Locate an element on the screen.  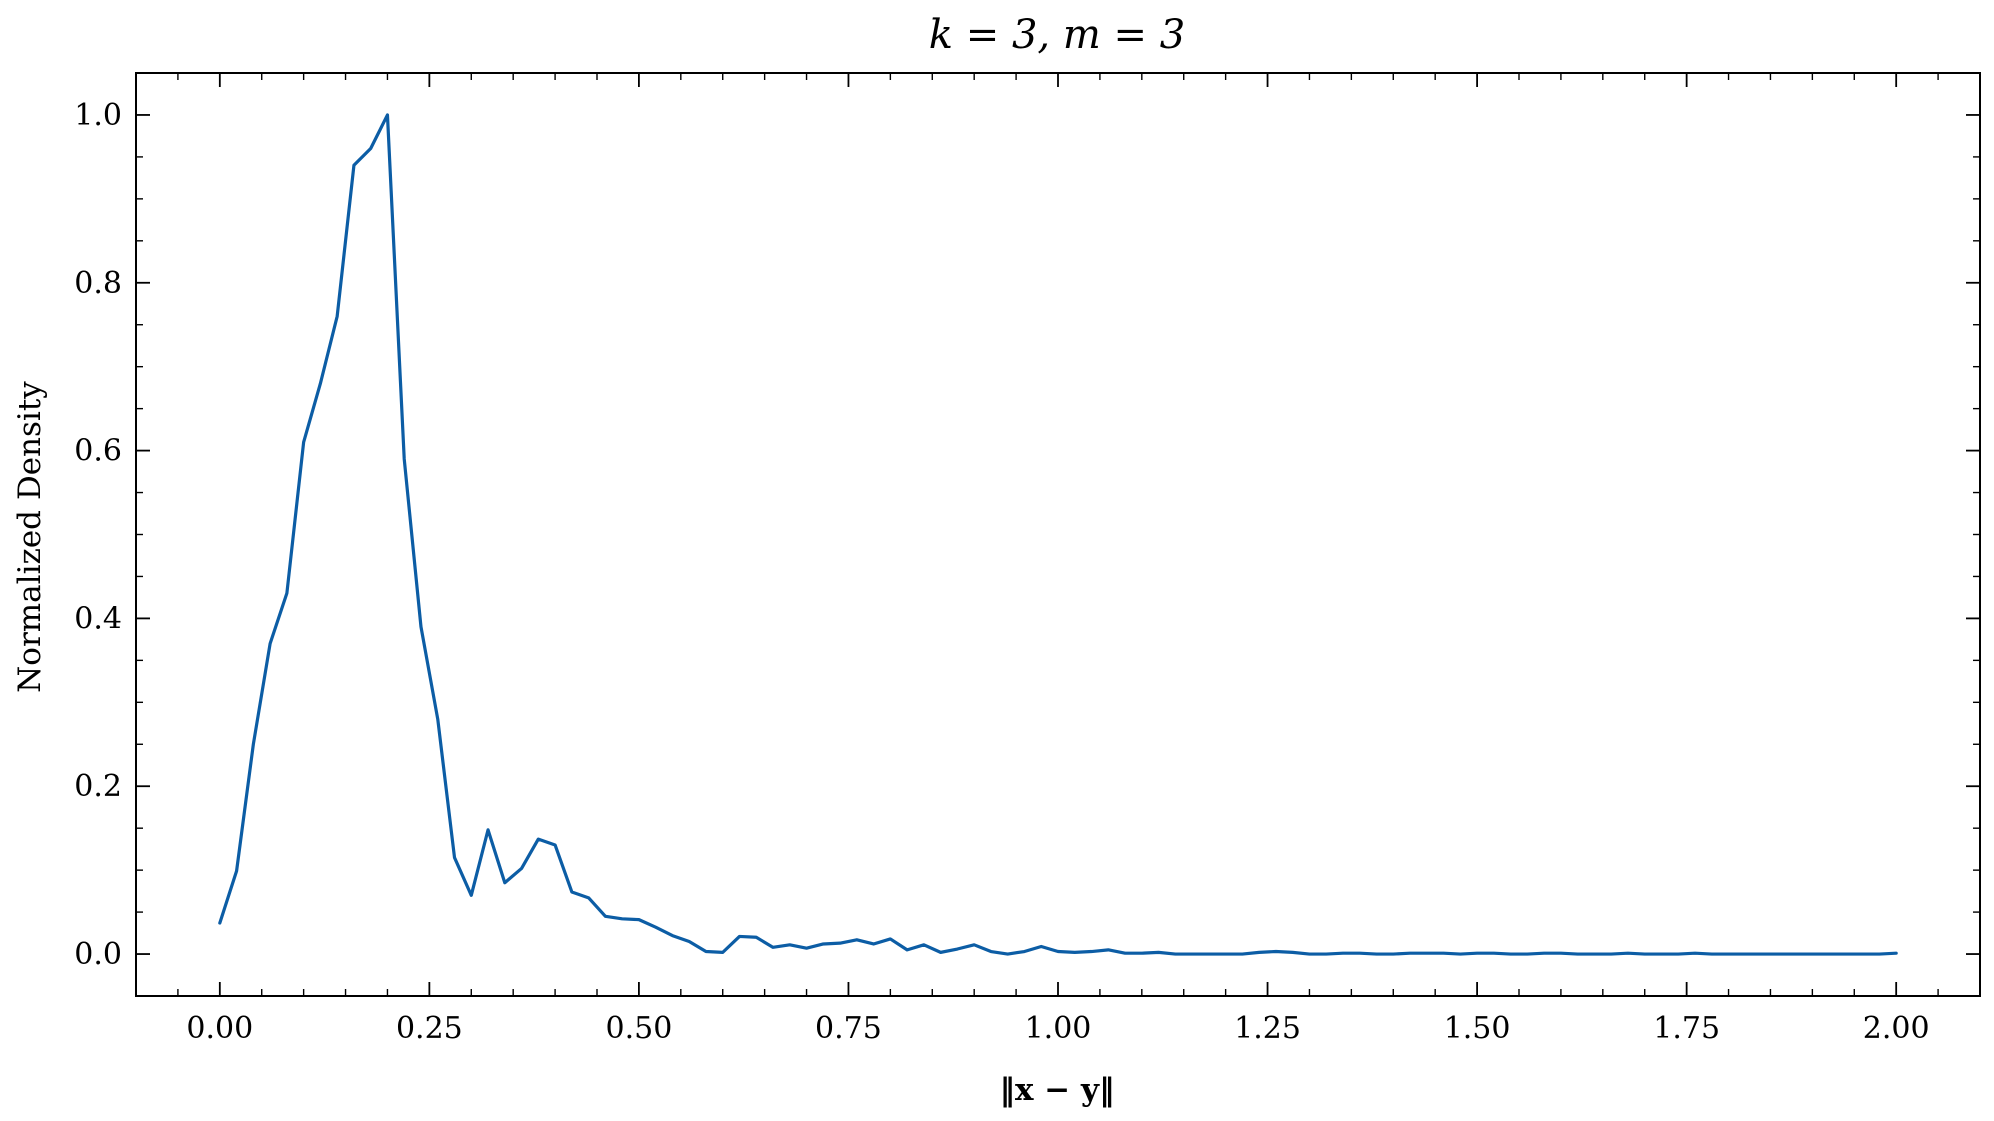
x-tick-label: 0.25 is located at coordinates (429, 1028).